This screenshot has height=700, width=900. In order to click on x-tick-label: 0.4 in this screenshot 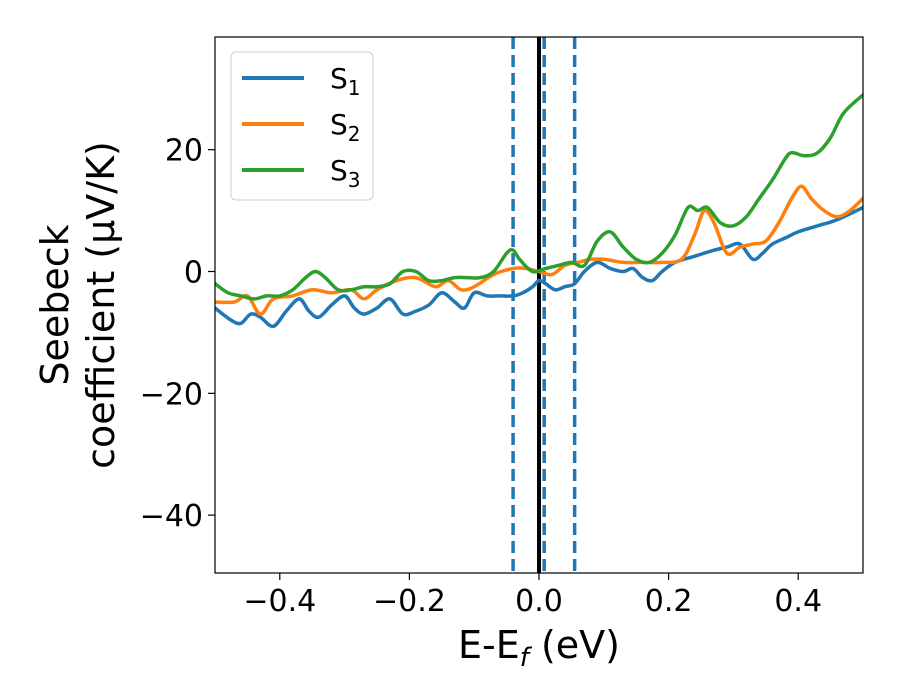, I will do `click(798, 601)`.